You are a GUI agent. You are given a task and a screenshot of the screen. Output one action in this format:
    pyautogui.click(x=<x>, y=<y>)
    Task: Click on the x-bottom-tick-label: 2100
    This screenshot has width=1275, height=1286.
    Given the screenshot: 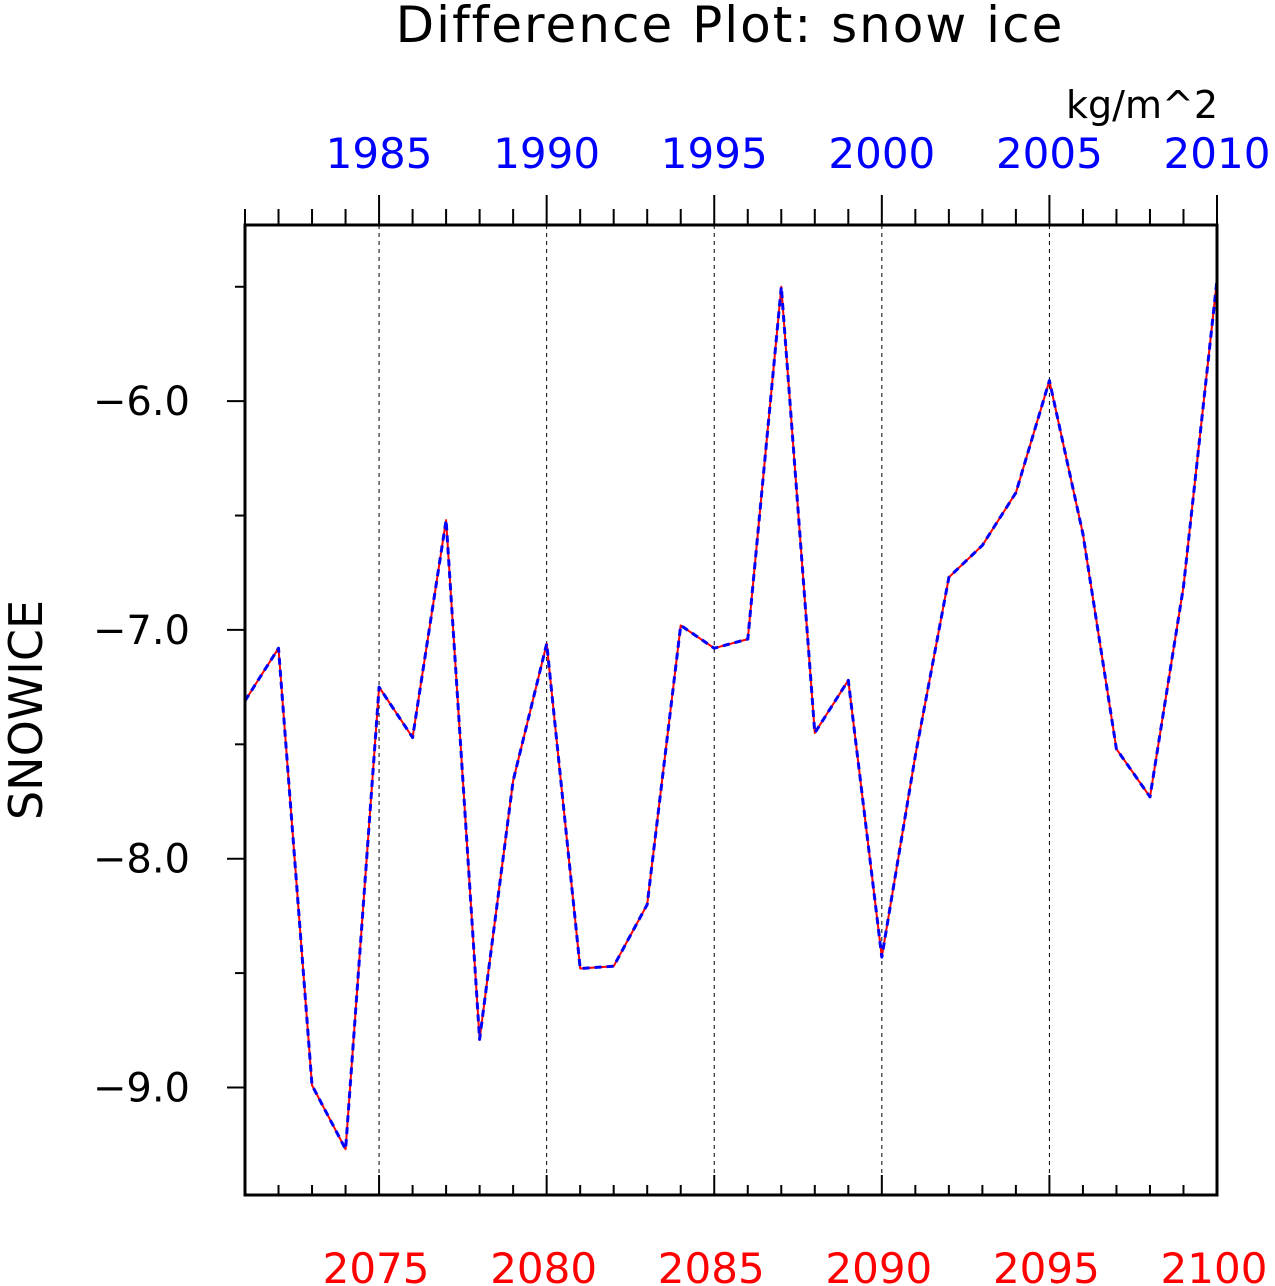 What is the action you would take?
    pyautogui.click(x=1214, y=1265)
    